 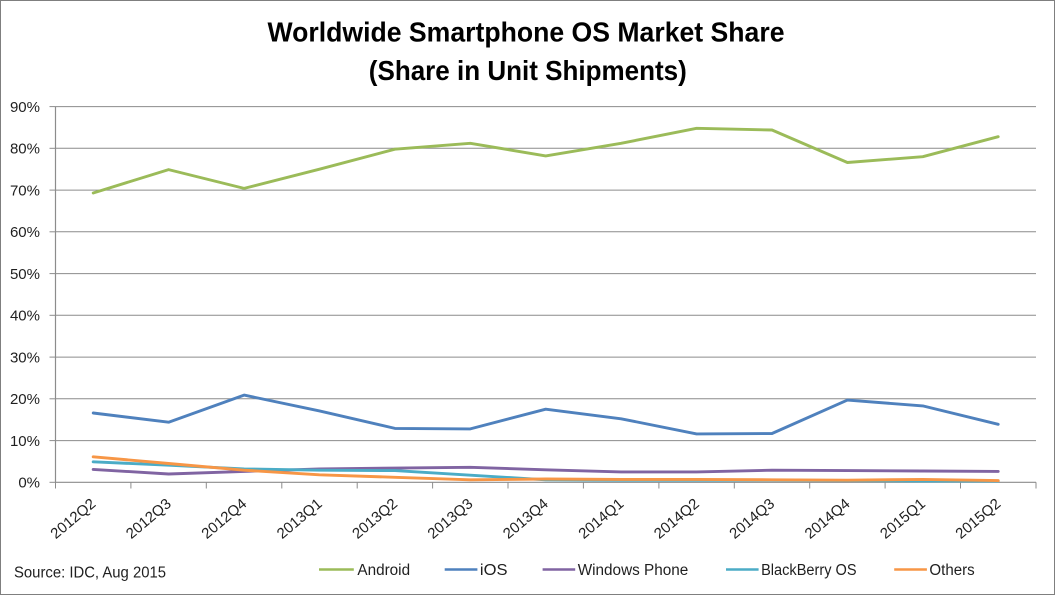 I want to click on svg-text: 90%, so click(x=25, y=107).